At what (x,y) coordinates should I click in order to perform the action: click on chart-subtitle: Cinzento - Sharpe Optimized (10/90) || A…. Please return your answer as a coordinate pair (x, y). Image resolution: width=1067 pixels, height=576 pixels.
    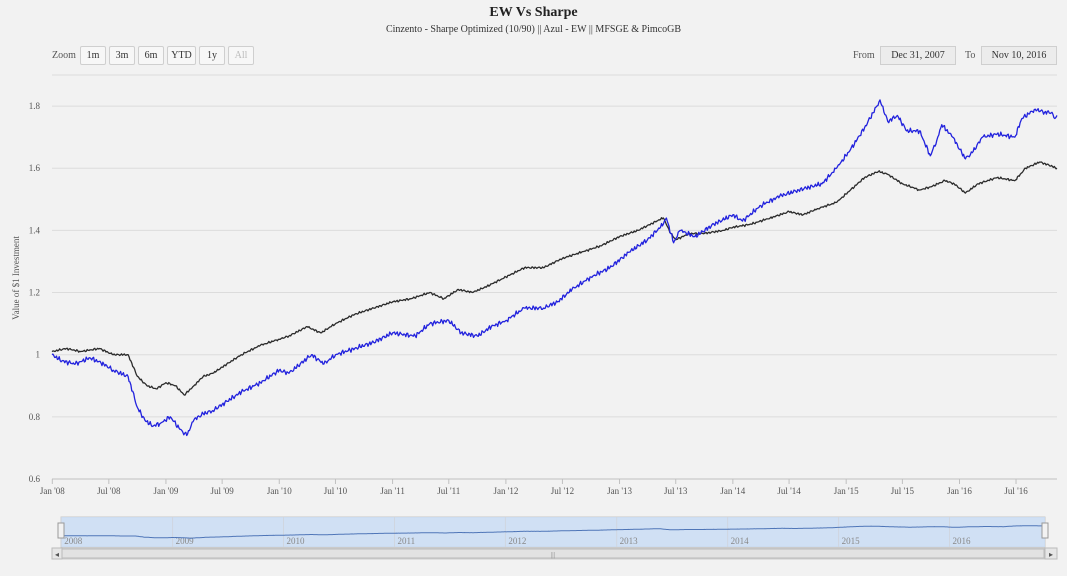
    Looking at the image, I should click on (533, 29).